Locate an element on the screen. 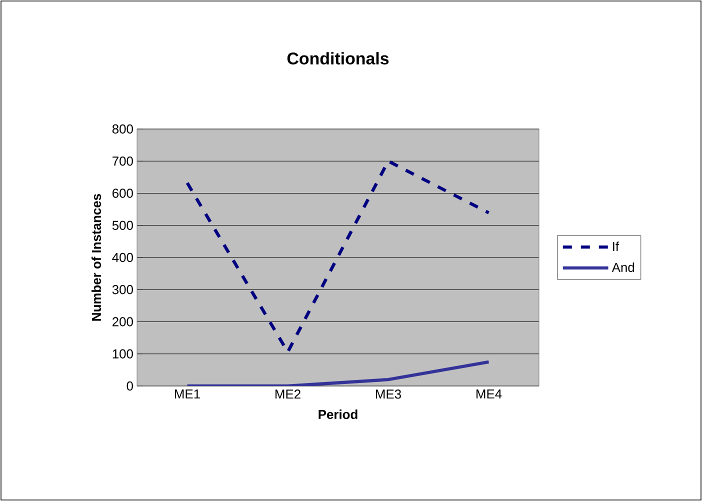 The width and height of the screenshot is (702, 501). x-tick-label: ME1 is located at coordinates (187, 394).